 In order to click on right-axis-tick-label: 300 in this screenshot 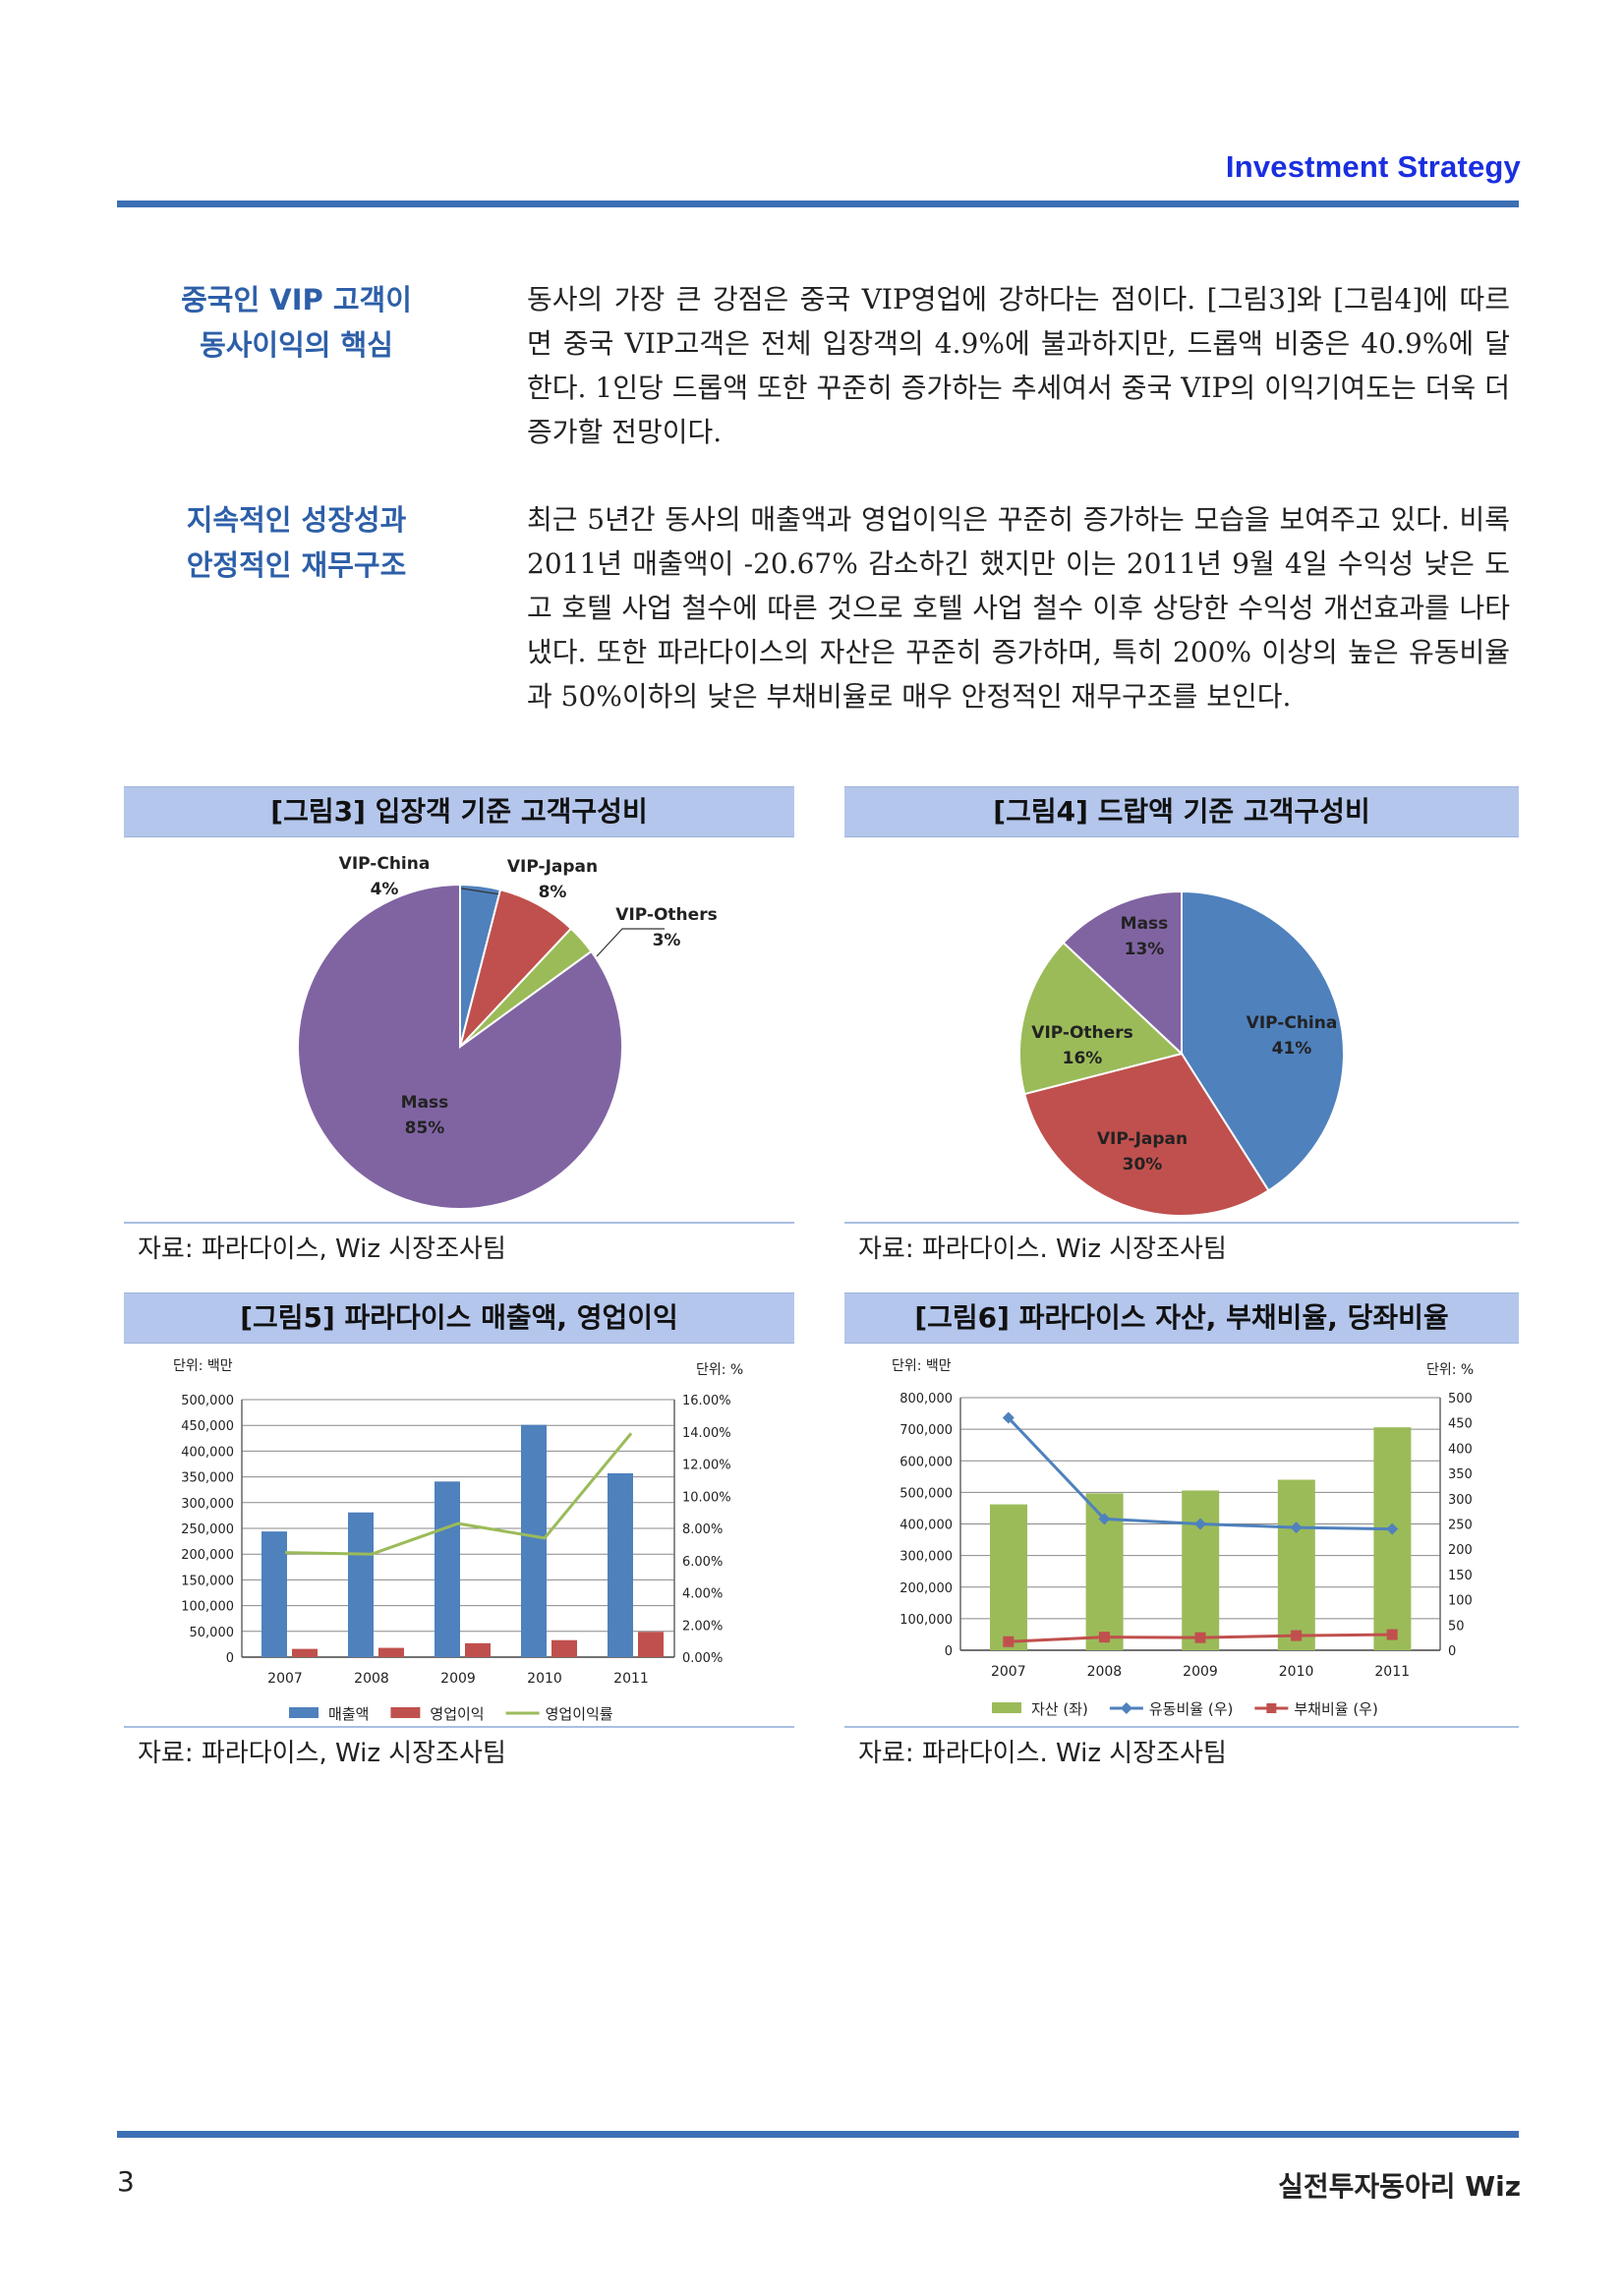, I will do `click(1460, 1501)`.